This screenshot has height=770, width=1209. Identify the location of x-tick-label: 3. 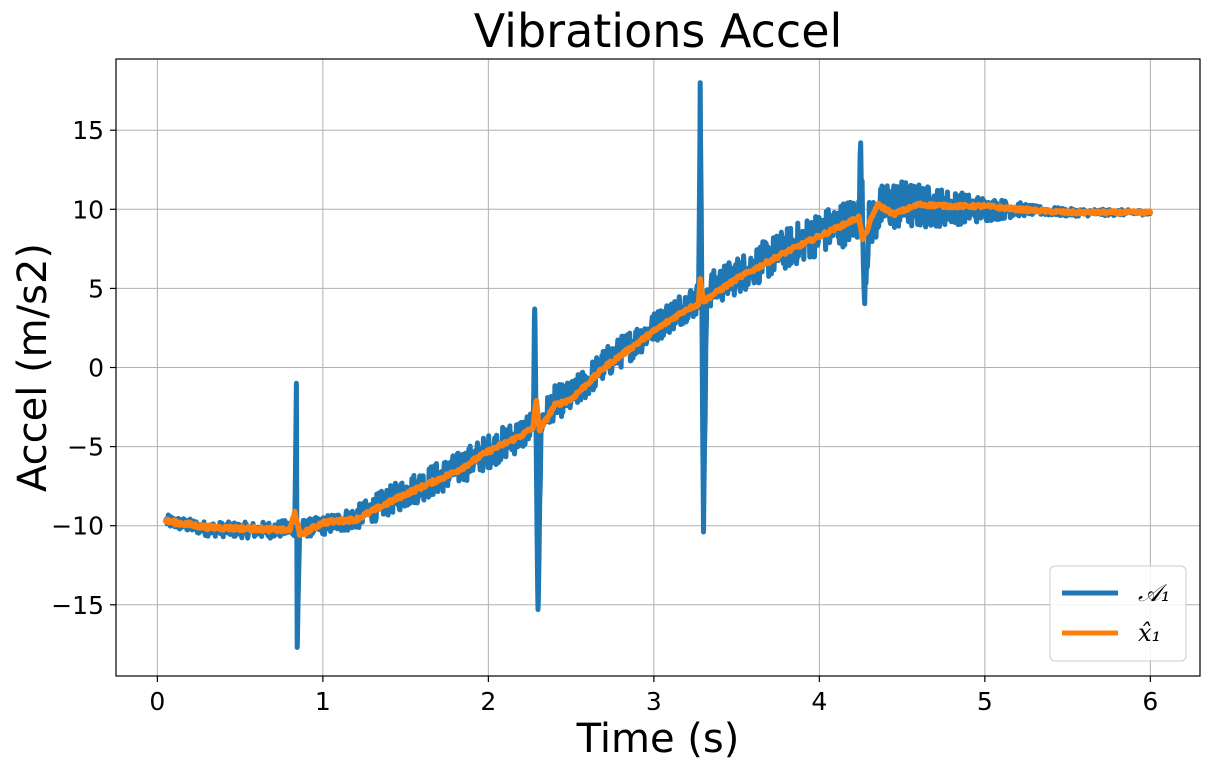
(654, 701).